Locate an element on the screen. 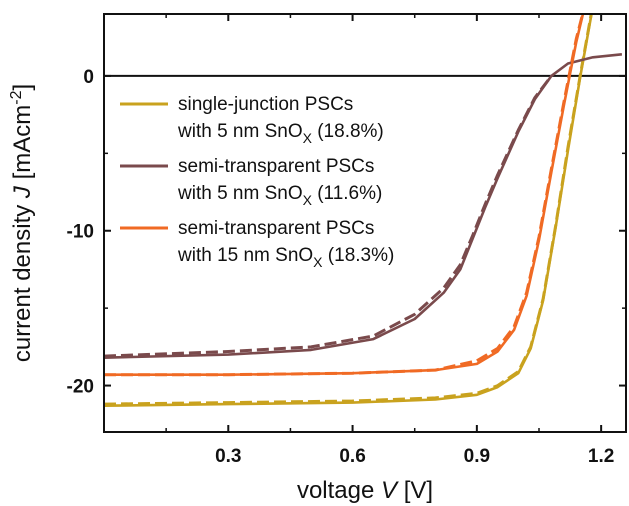 The width and height of the screenshot is (629, 506). legend-label-2: semi-transparent PSCs is located at coordinates (276, 166).